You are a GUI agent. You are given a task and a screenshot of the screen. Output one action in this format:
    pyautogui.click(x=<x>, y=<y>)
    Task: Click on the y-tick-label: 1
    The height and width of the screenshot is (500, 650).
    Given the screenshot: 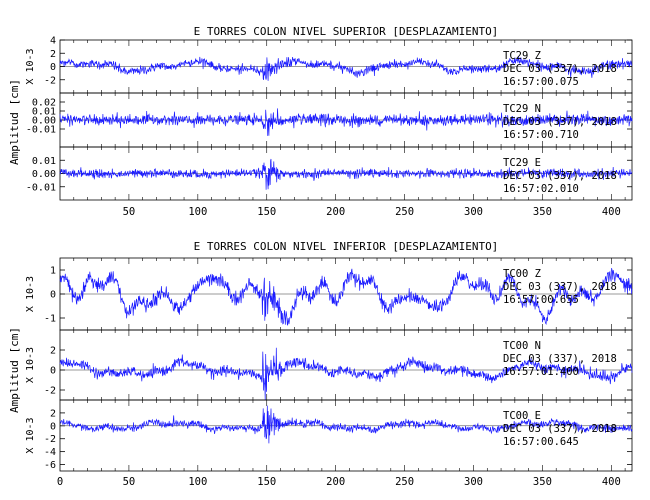 What is the action you would take?
    pyautogui.click(x=53, y=271)
    